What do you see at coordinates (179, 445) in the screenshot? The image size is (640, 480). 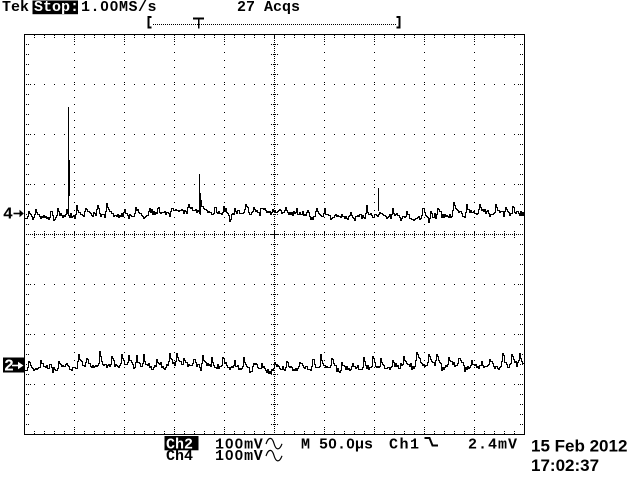 I see `svg-text: Ch2` at bounding box center [179, 445].